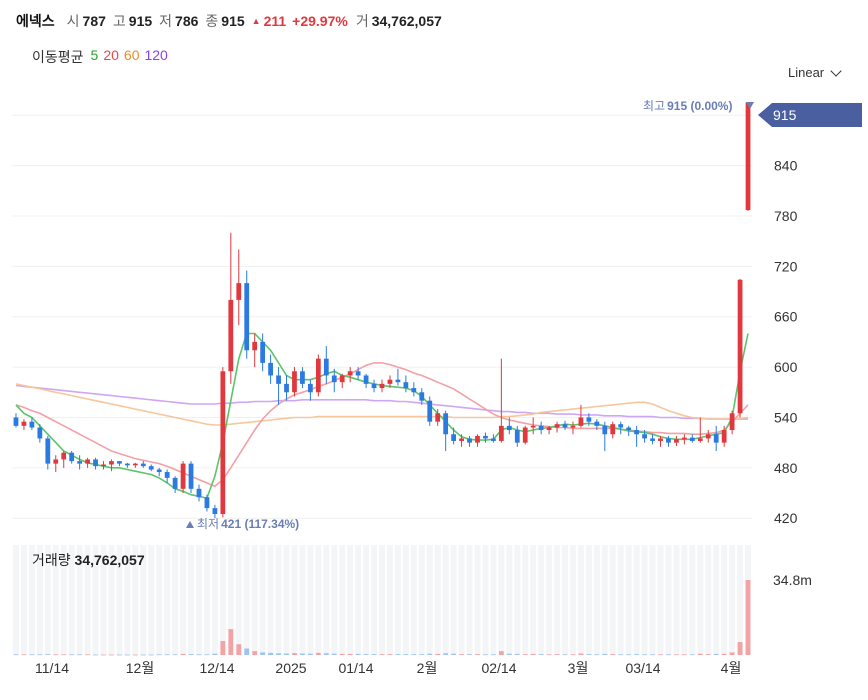 This screenshot has width=868, height=700. What do you see at coordinates (94, 55) in the screenshot?
I see `ma-legend-item-5: 5` at bounding box center [94, 55].